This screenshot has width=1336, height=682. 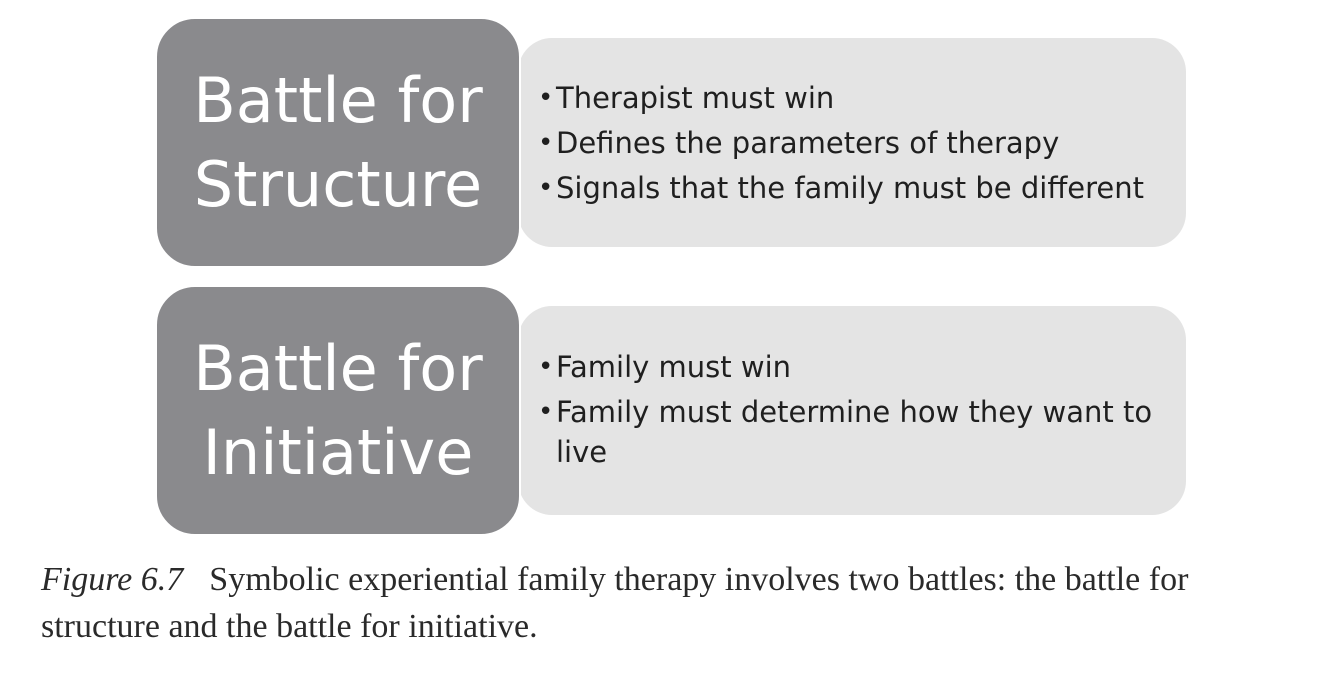 I want to click on initiative-bullet-item: Family must win, so click(x=850, y=367).